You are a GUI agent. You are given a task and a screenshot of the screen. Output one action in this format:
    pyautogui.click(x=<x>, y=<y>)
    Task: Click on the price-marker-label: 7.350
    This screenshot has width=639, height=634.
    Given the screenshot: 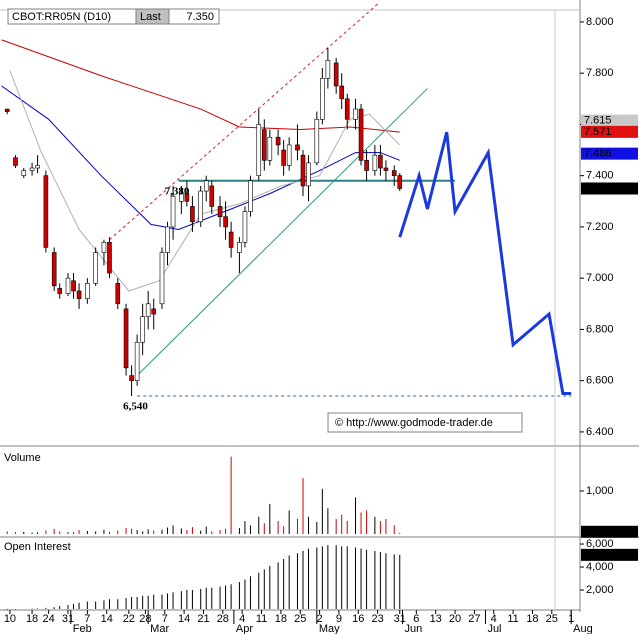 What is the action you would take?
    pyautogui.click(x=598, y=188)
    